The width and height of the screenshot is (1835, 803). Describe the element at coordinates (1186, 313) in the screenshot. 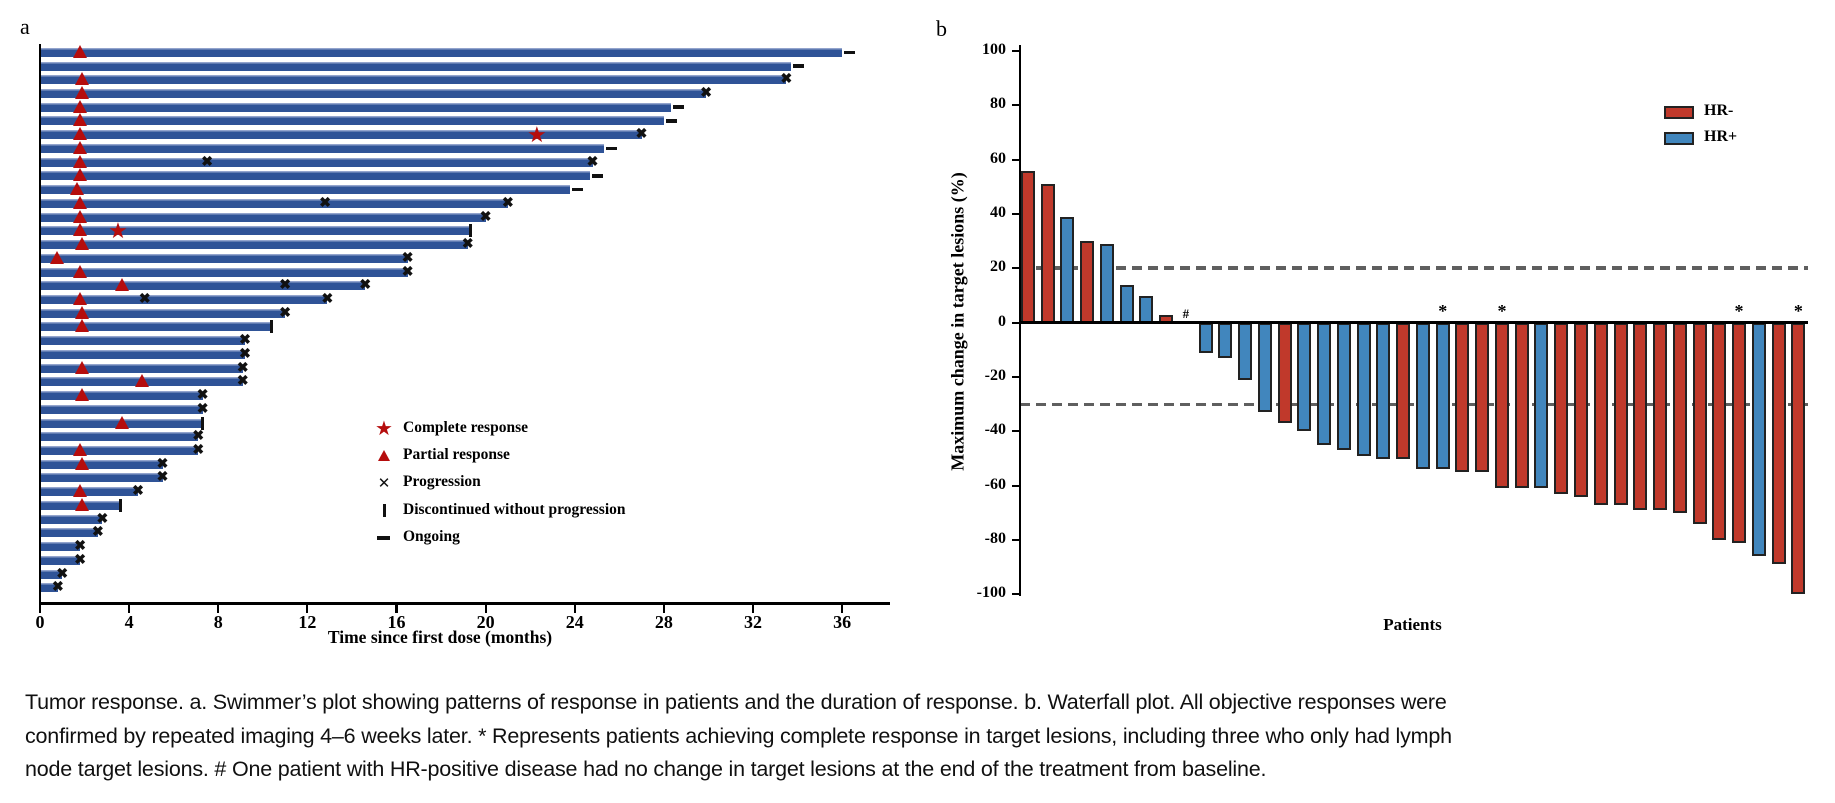

I see `no-change-hash-annotation: #` at that location.